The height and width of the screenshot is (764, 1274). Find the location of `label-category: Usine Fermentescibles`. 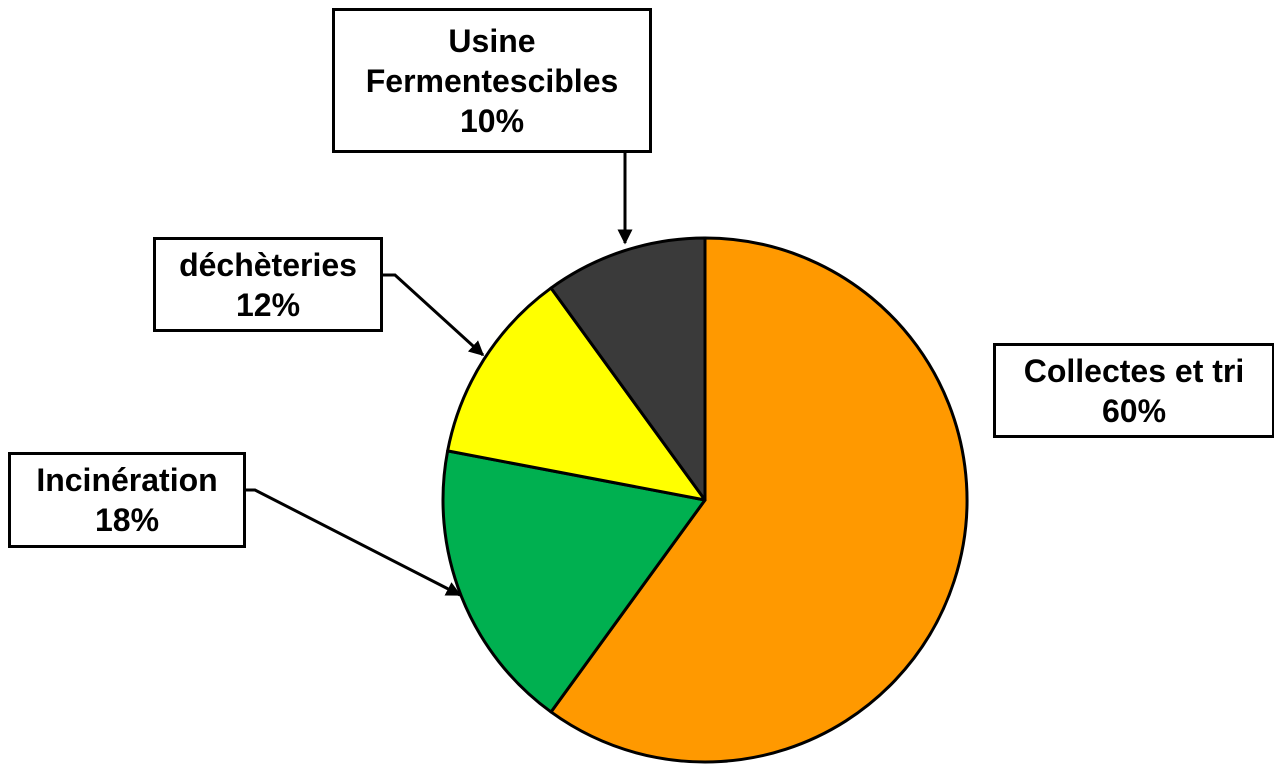

label-category: Usine Fermentescibles is located at coordinates (492, 60).